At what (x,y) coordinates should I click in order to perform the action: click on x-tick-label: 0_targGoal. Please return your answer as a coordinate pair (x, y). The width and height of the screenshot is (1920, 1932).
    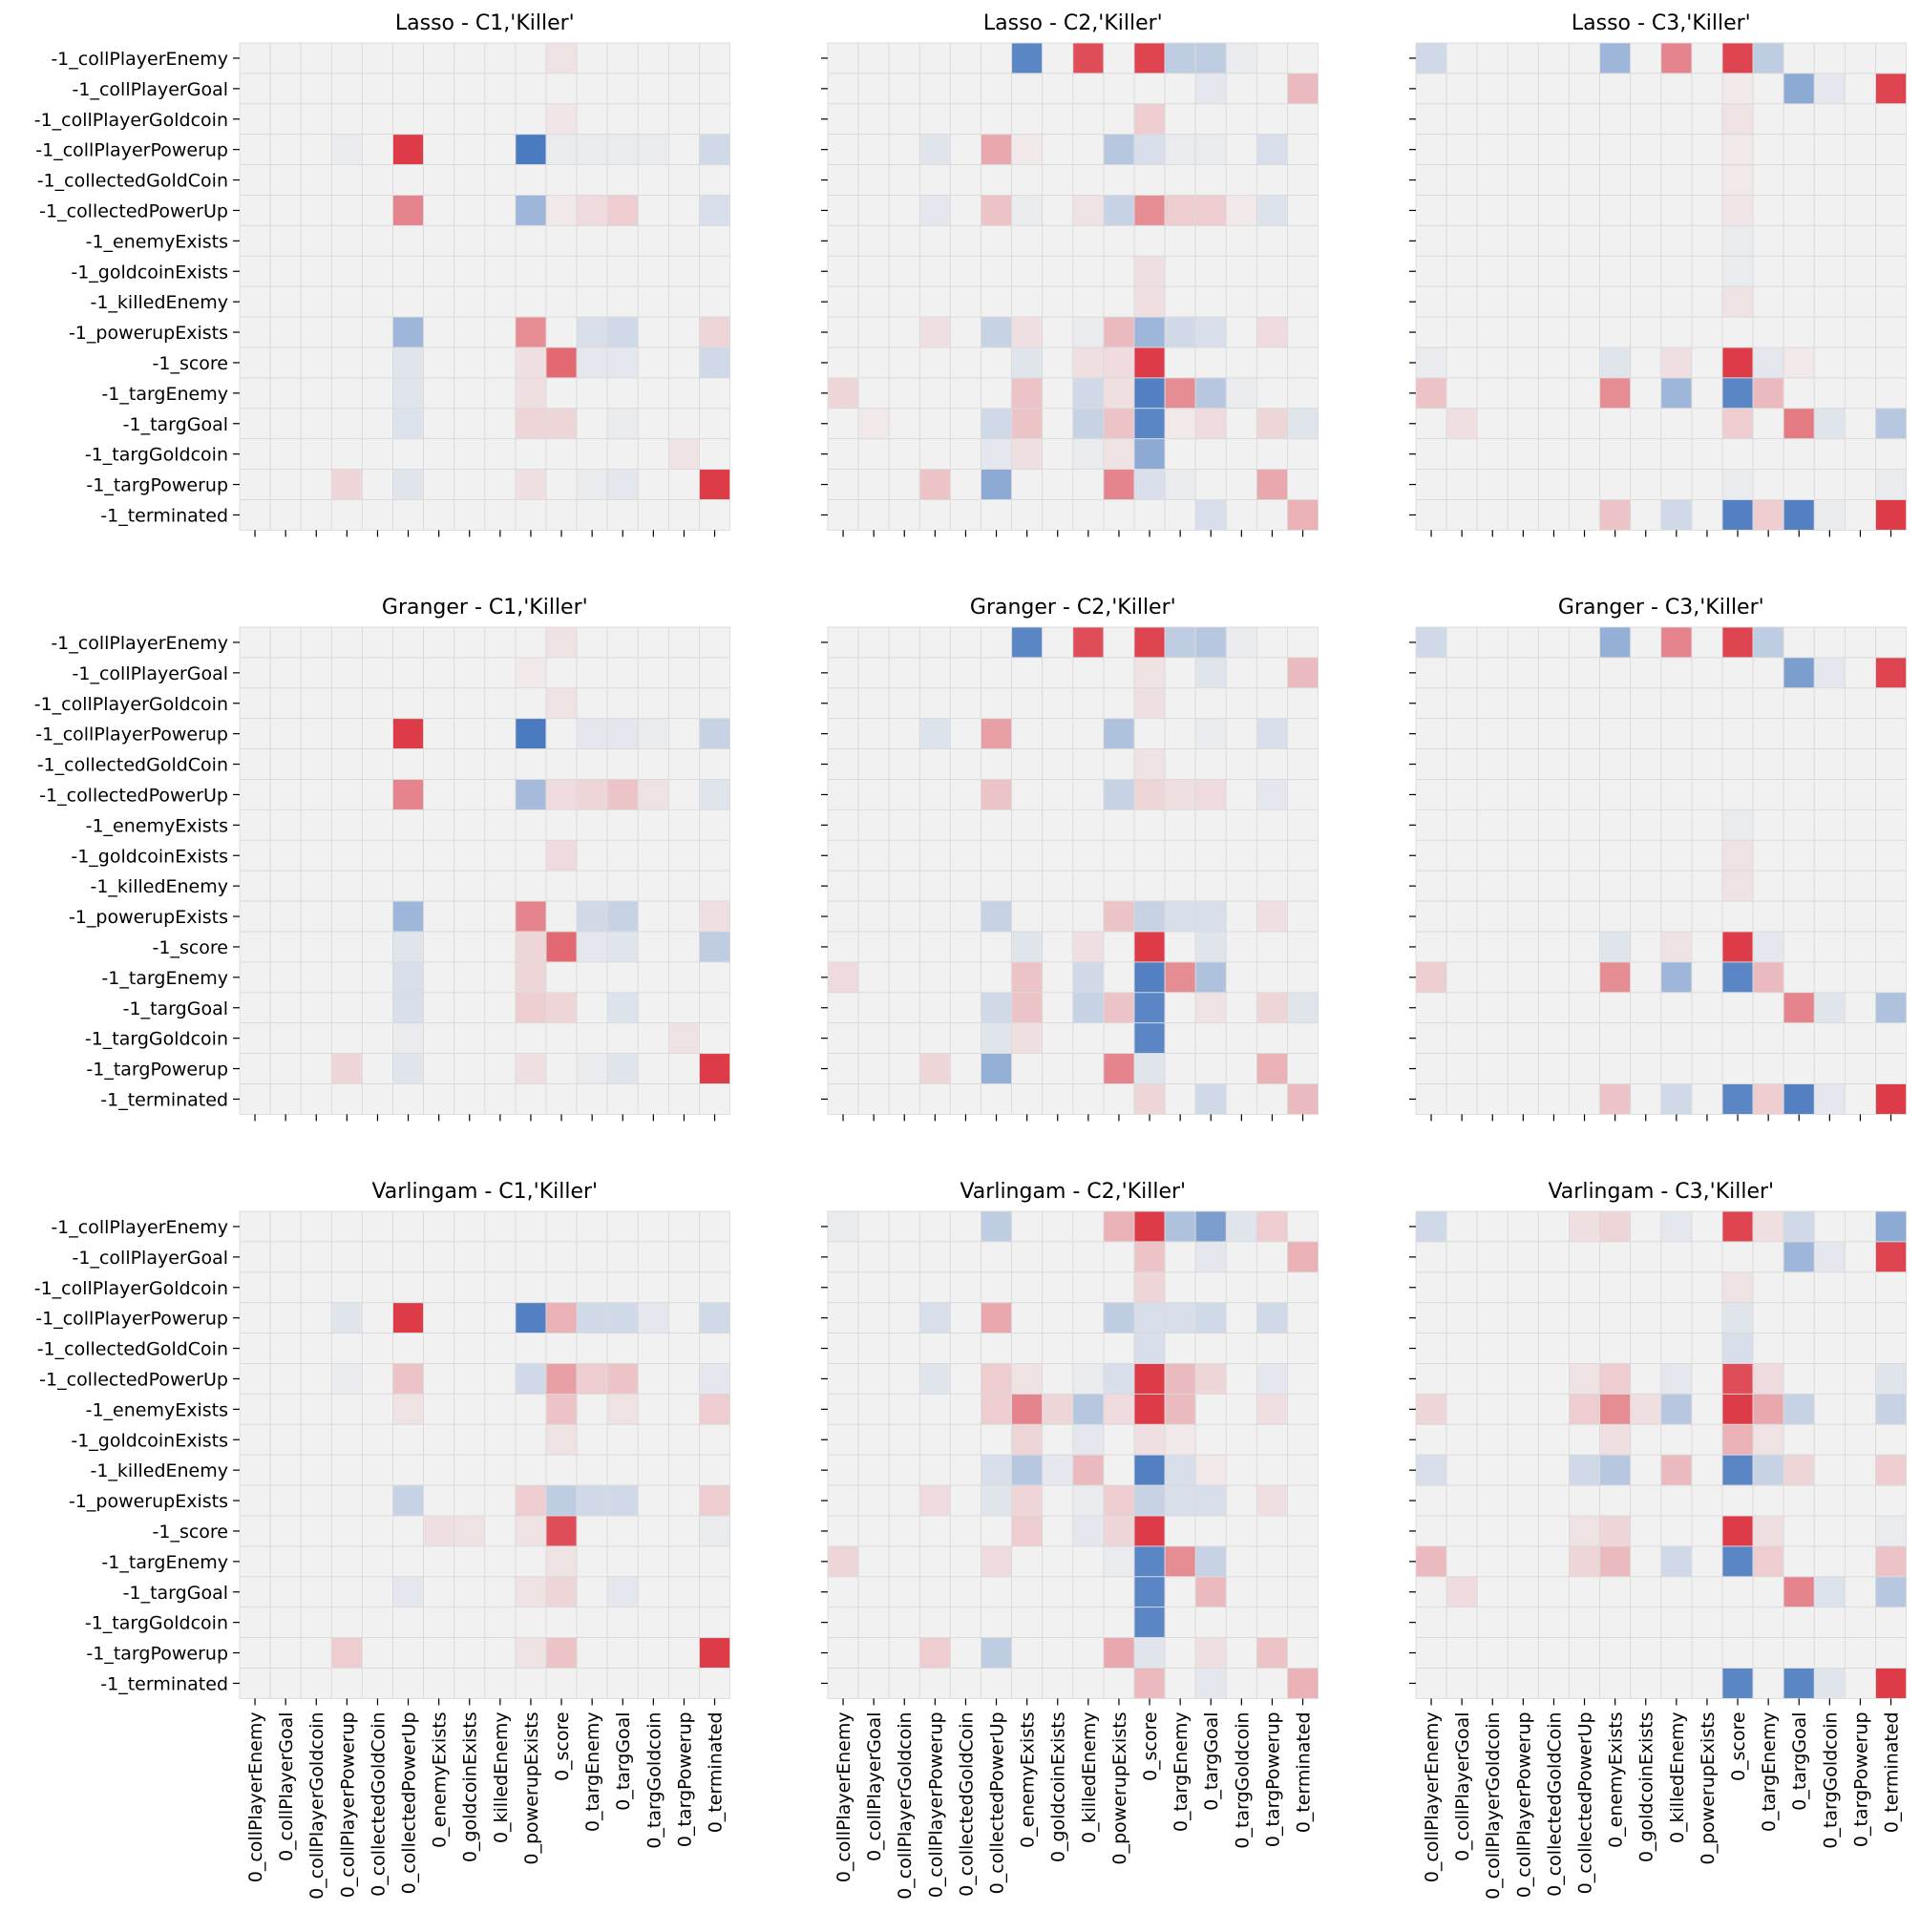
    Looking at the image, I should click on (1799, 1762).